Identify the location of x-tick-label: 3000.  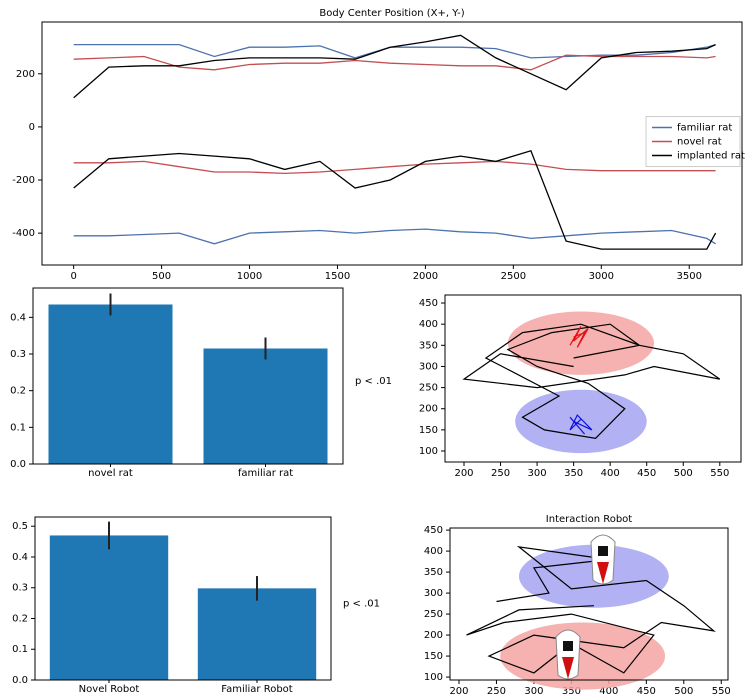
(601, 276).